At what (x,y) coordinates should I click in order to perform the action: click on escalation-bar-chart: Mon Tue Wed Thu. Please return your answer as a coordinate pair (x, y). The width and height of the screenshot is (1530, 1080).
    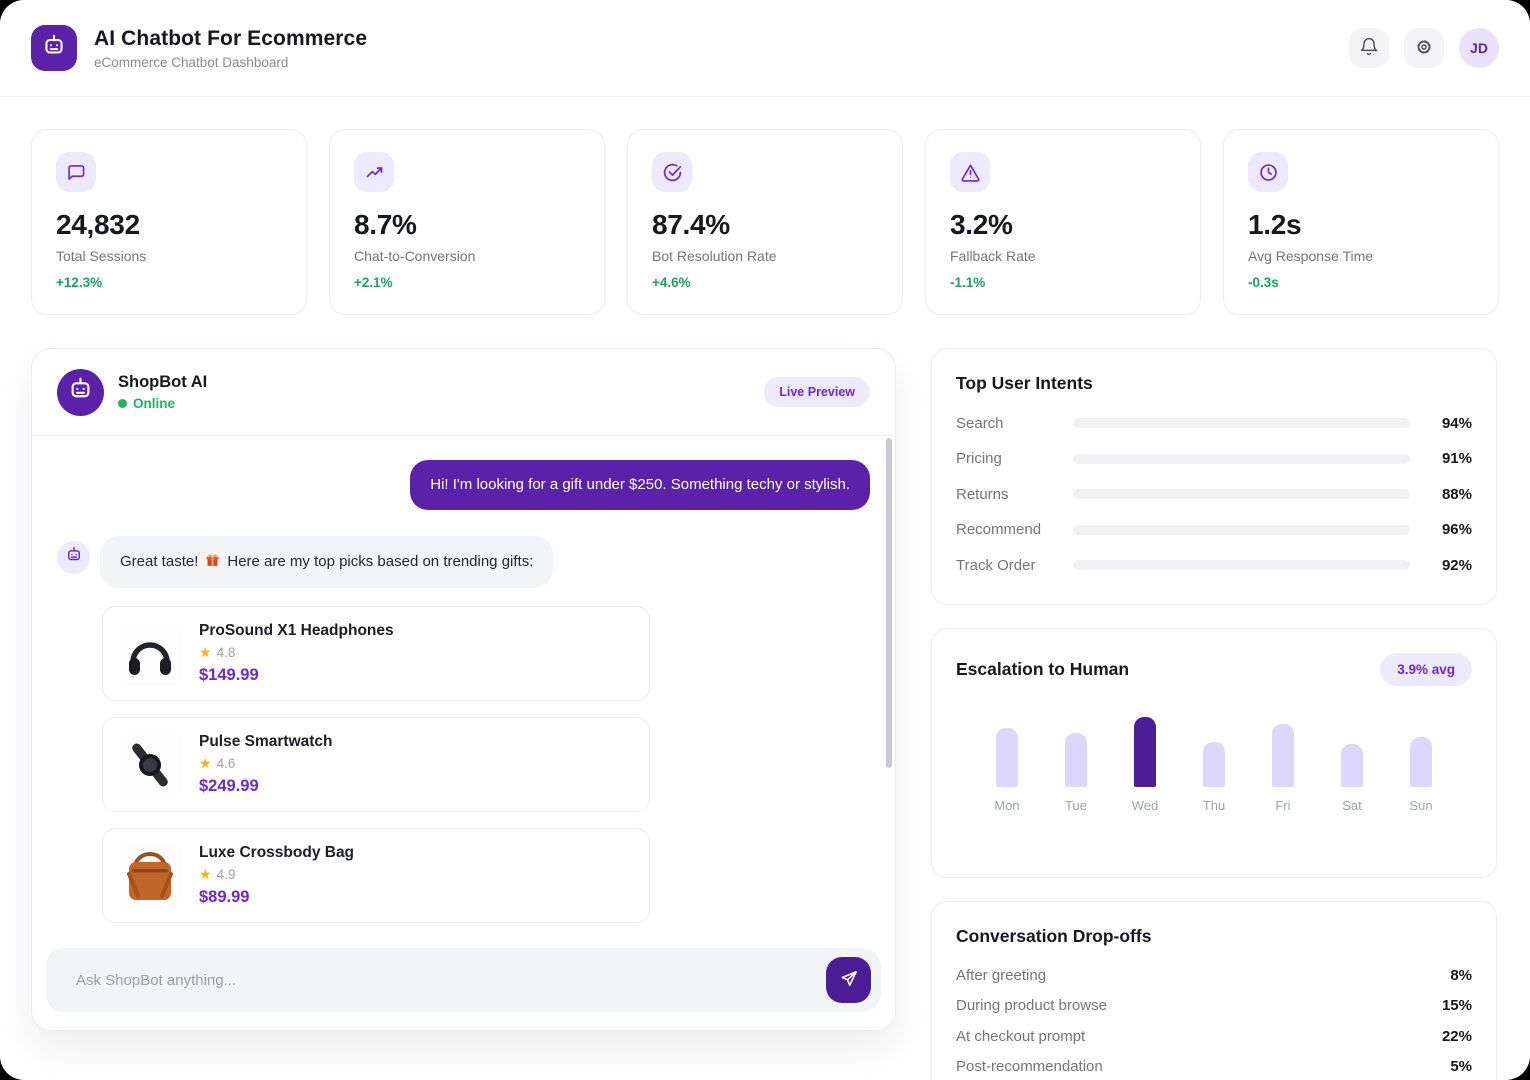
    Looking at the image, I should click on (1214, 762).